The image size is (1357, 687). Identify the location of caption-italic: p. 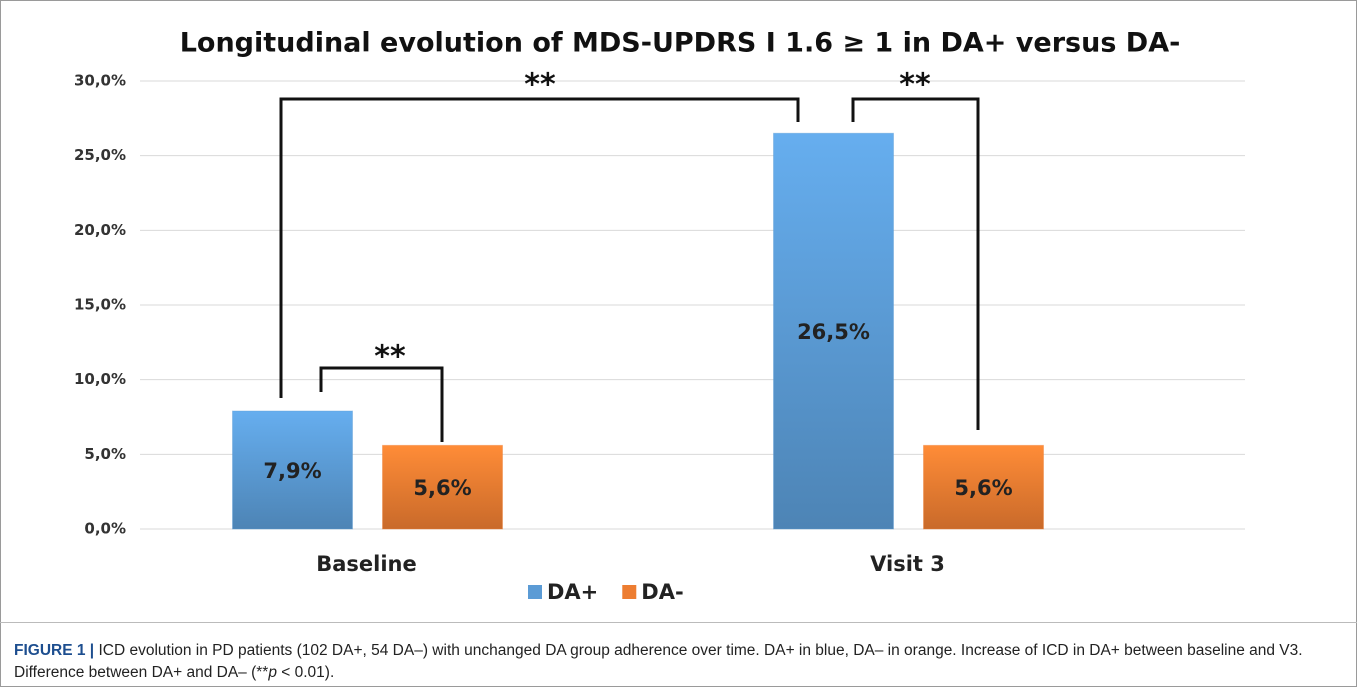
(272, 672).